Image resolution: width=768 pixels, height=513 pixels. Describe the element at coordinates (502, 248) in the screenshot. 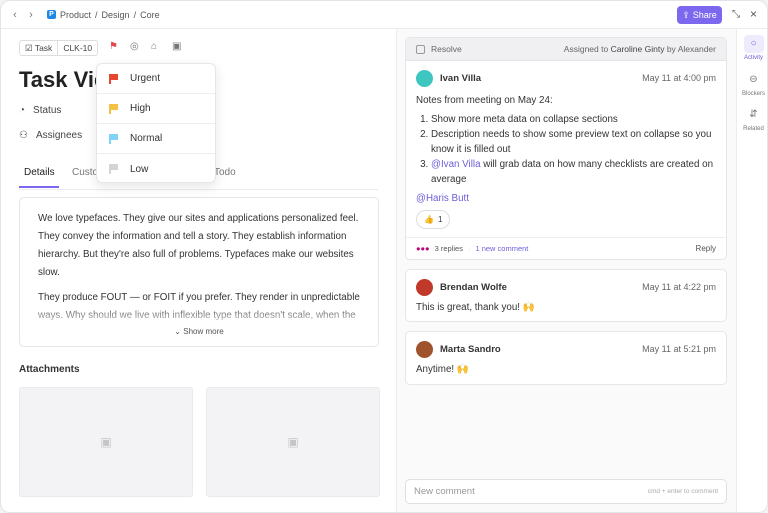

I see `new-comment-link: 1 new comment` at that location.